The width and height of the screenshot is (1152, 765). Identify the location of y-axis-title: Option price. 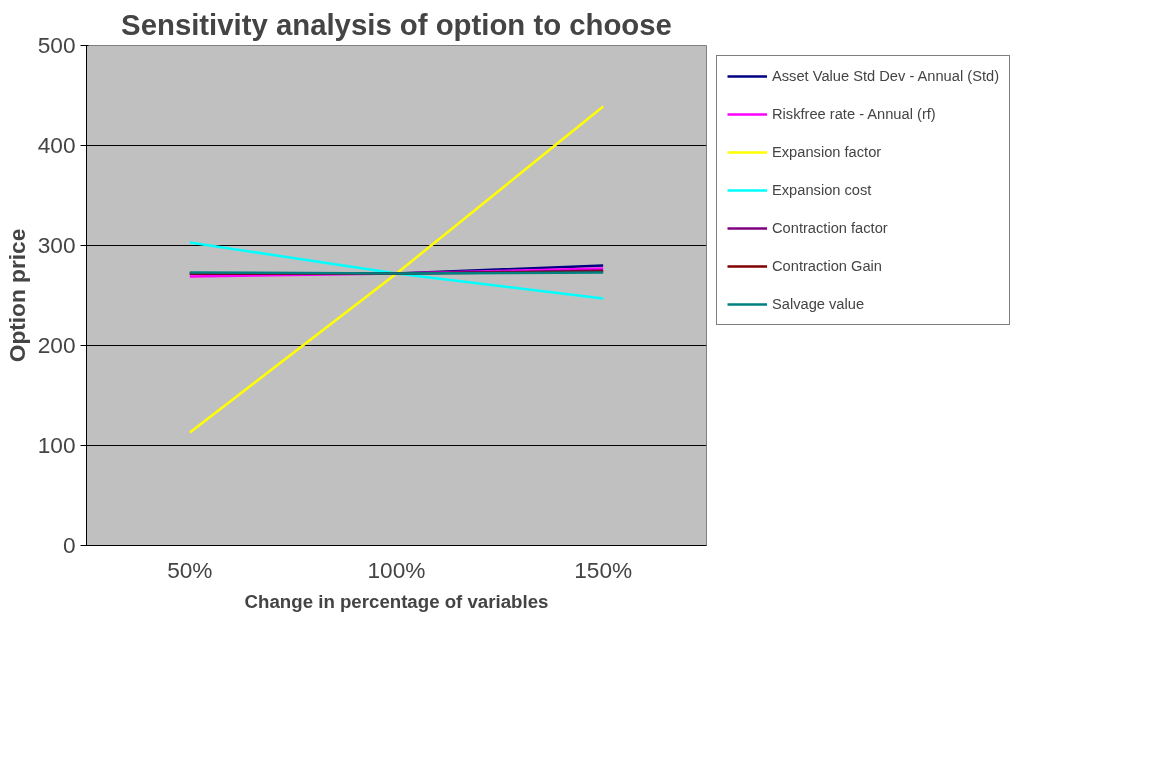
(16, 295).